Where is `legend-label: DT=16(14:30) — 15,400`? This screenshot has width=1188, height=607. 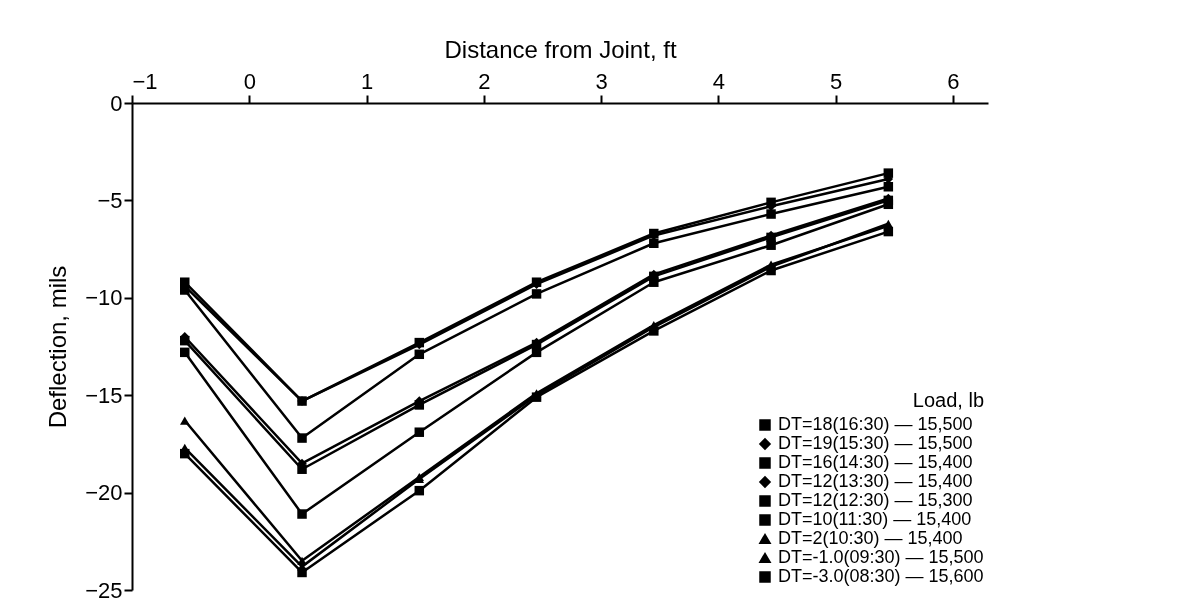 legend-label: DT=16(14:30) — 15,400 is located at coordinates (875, 462).